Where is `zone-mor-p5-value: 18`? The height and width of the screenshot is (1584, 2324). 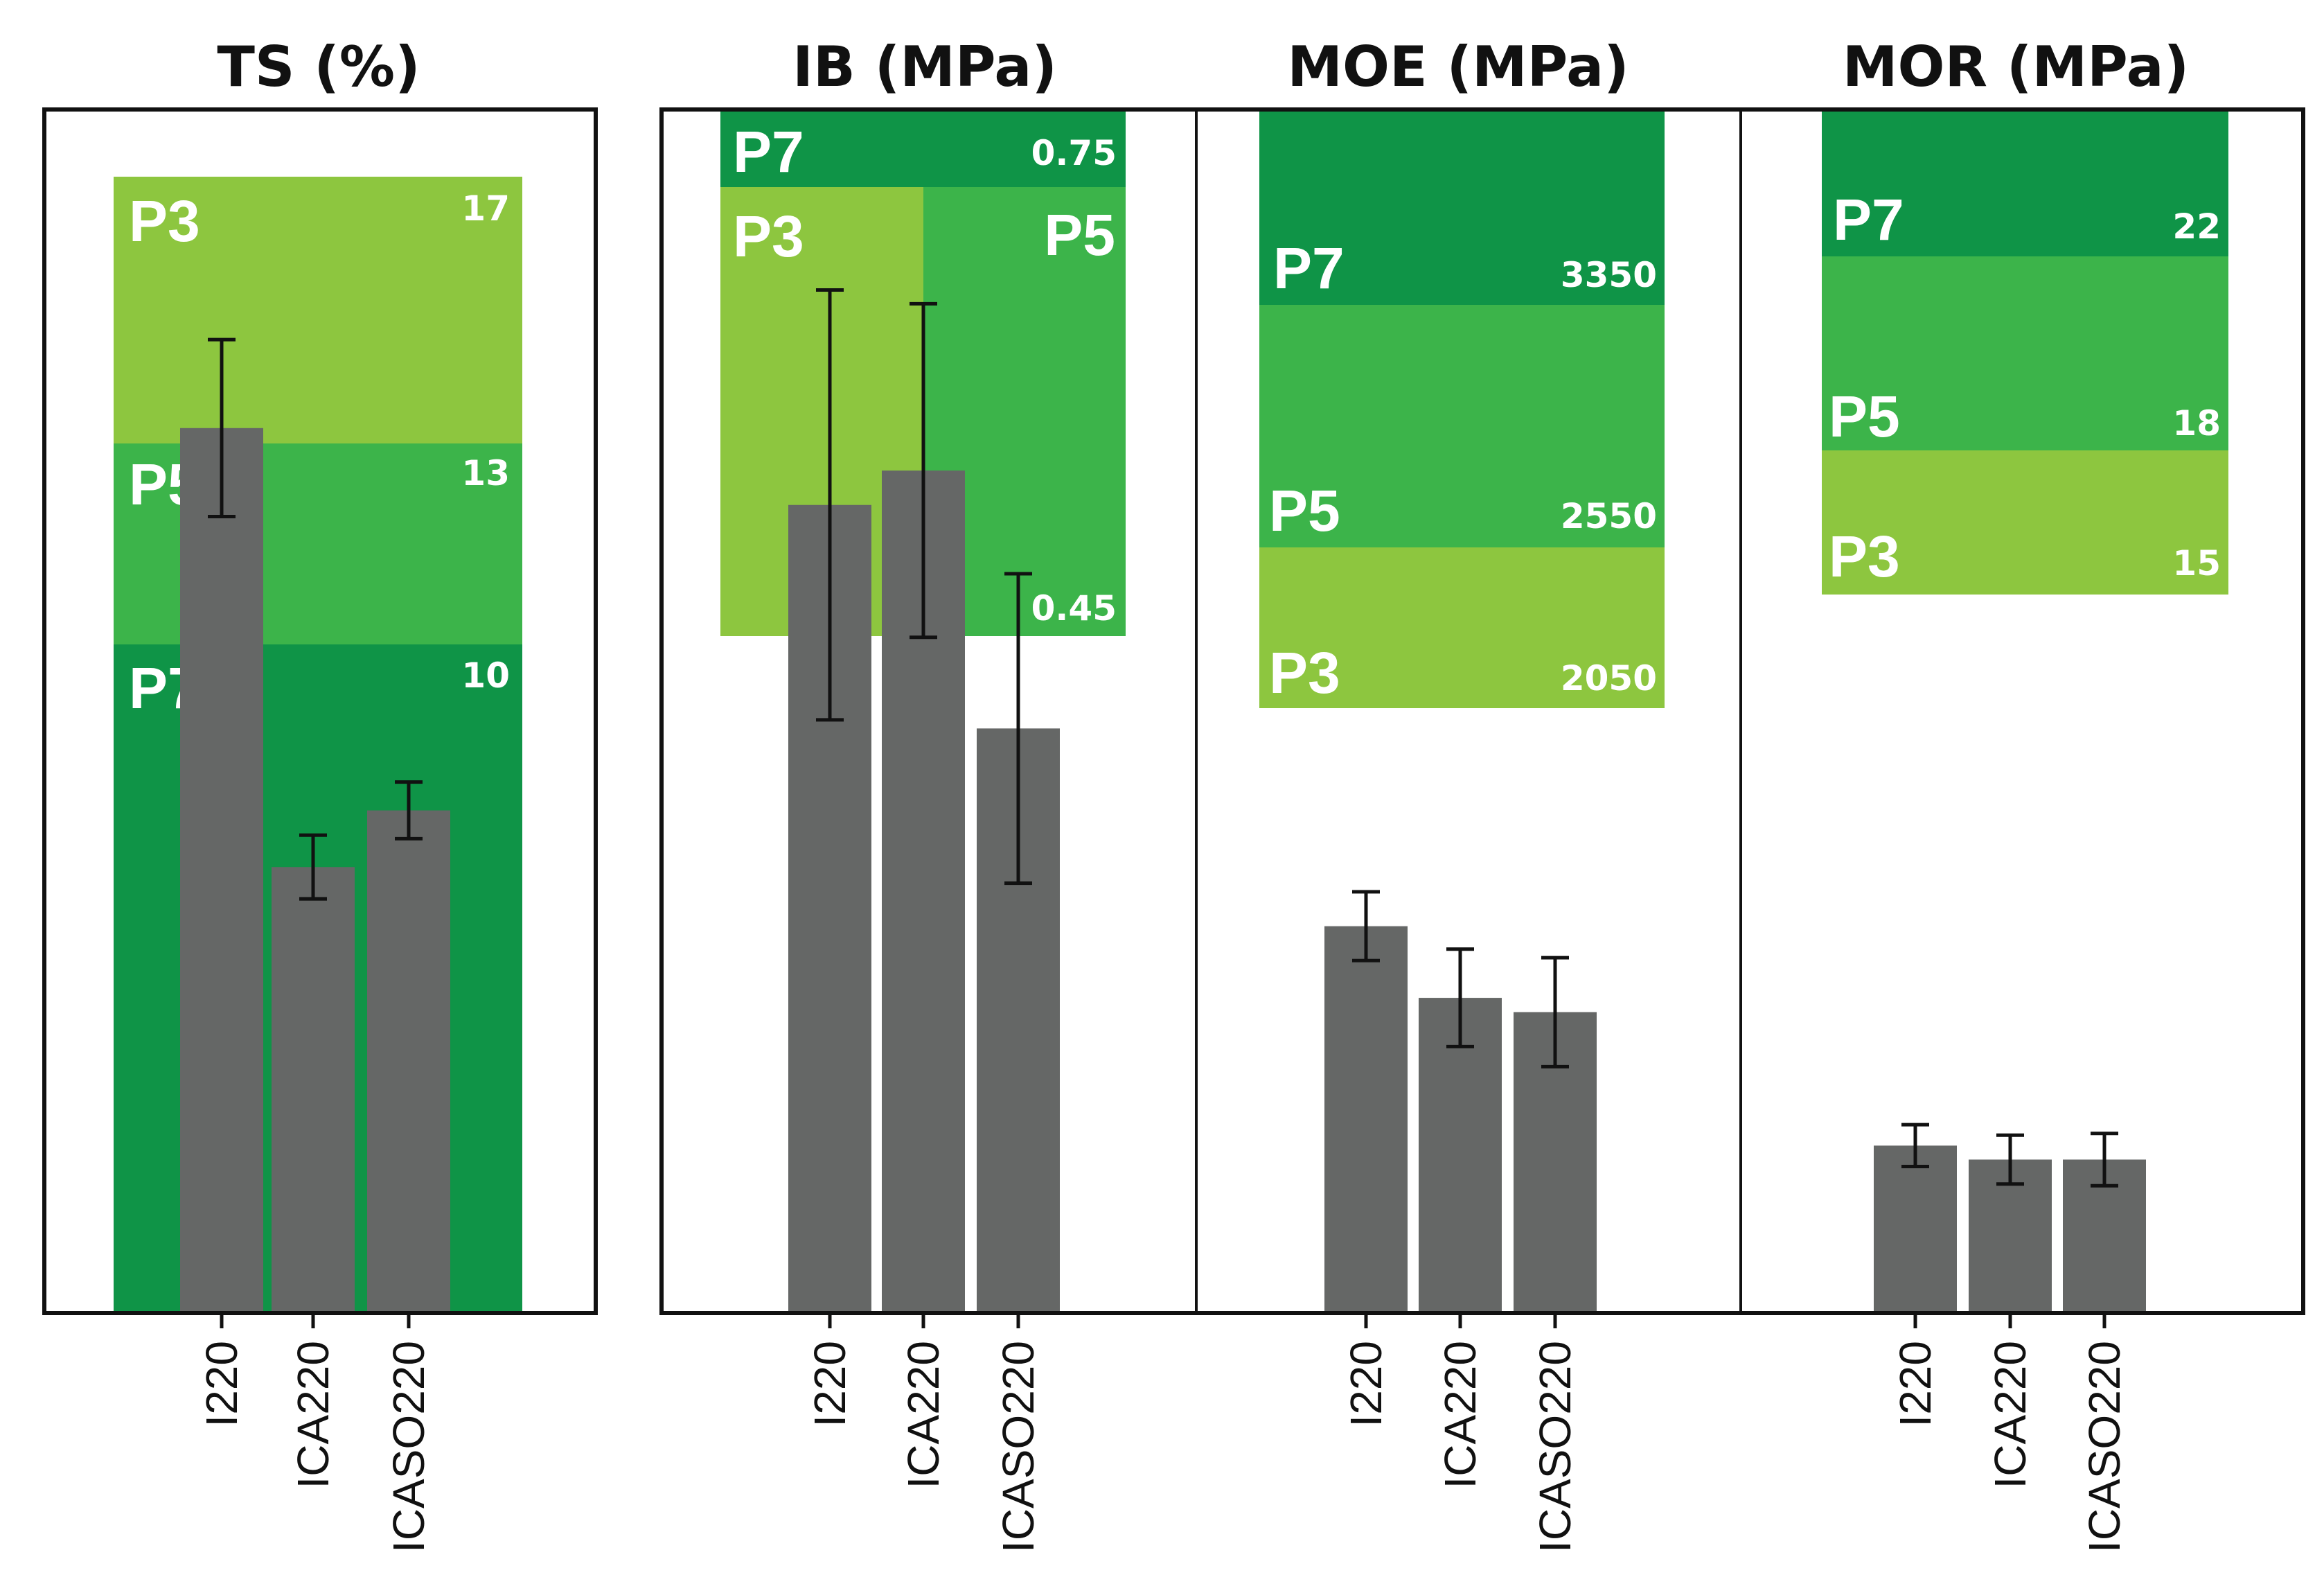 zone-mor-p5-value: 18 is located at coordinates (2196, 423).